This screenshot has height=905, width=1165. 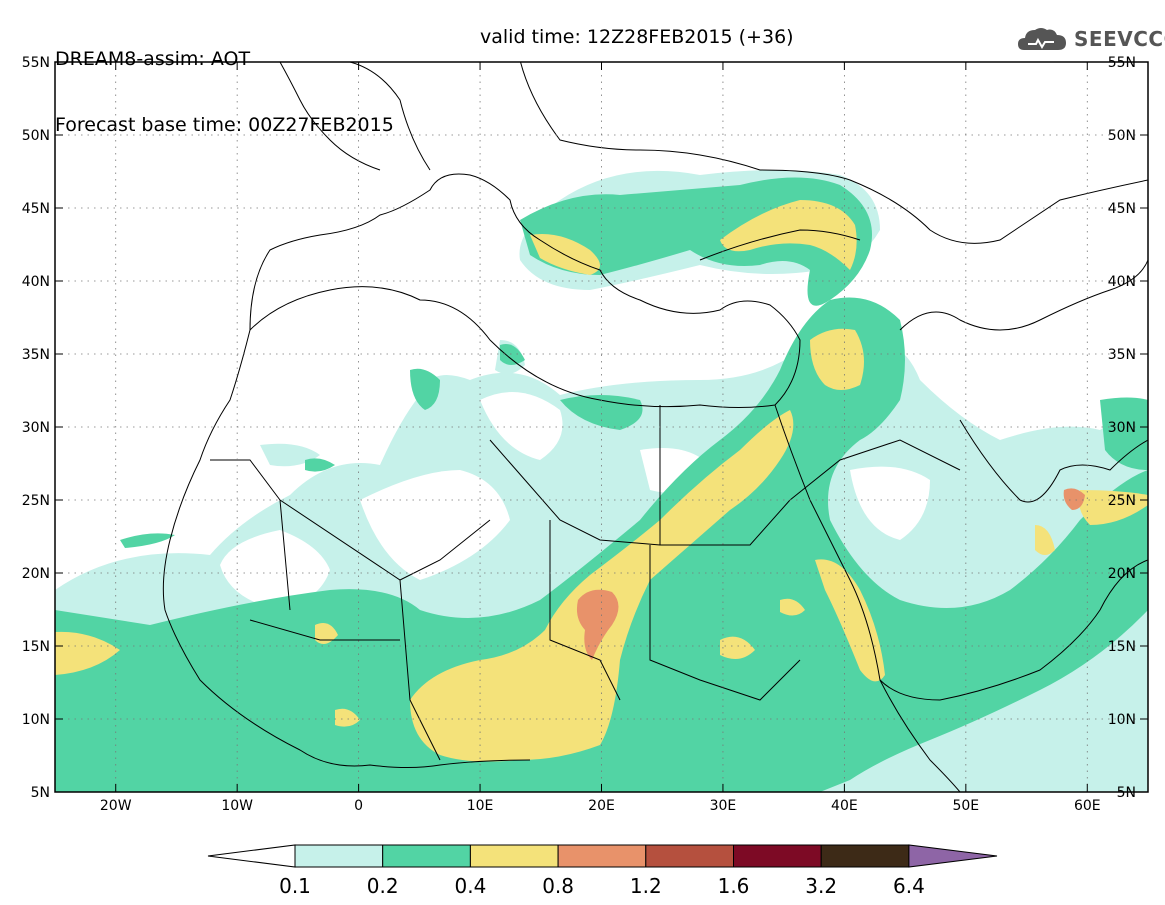 I want to click on lon-tick-label: 20E, so click(x=601, y=806).